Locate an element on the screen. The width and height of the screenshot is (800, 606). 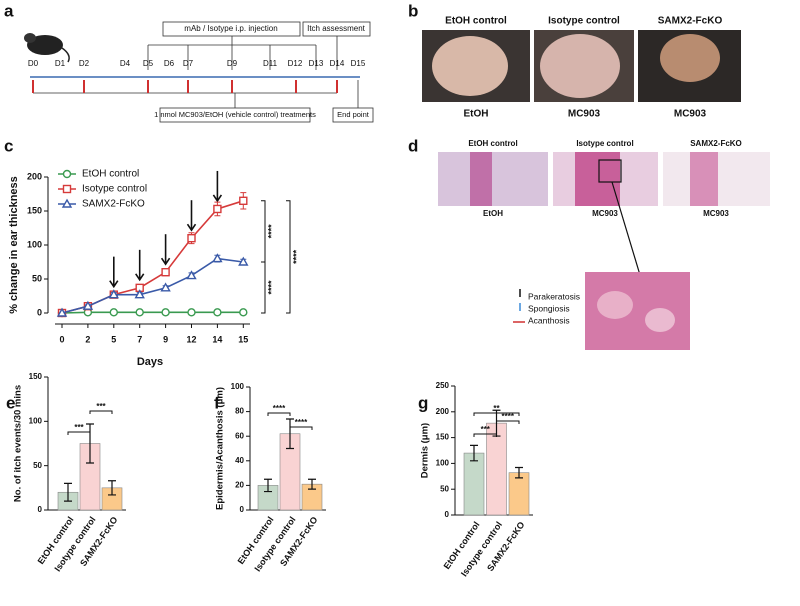
y-axis-label: Epidermis/Acanthosis (μm) is located at coordinates (220, 448).